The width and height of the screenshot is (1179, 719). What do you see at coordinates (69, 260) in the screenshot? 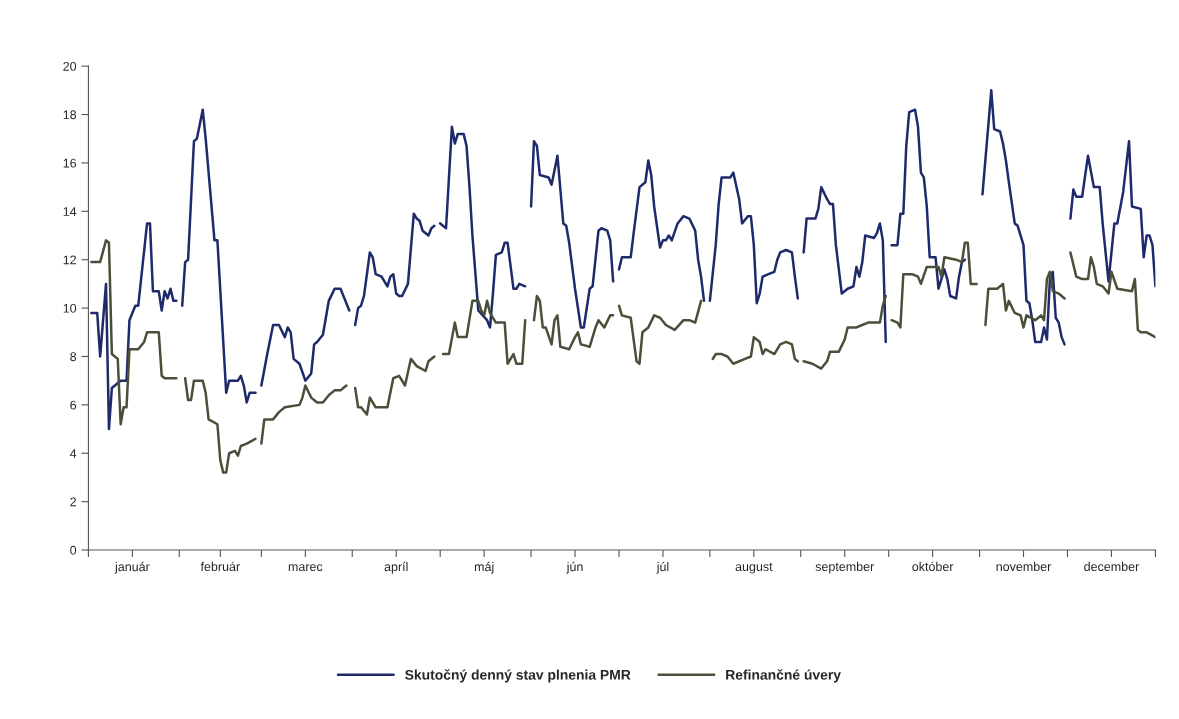
I see `y-tick-label: 12` at bounding box center [69, 260].